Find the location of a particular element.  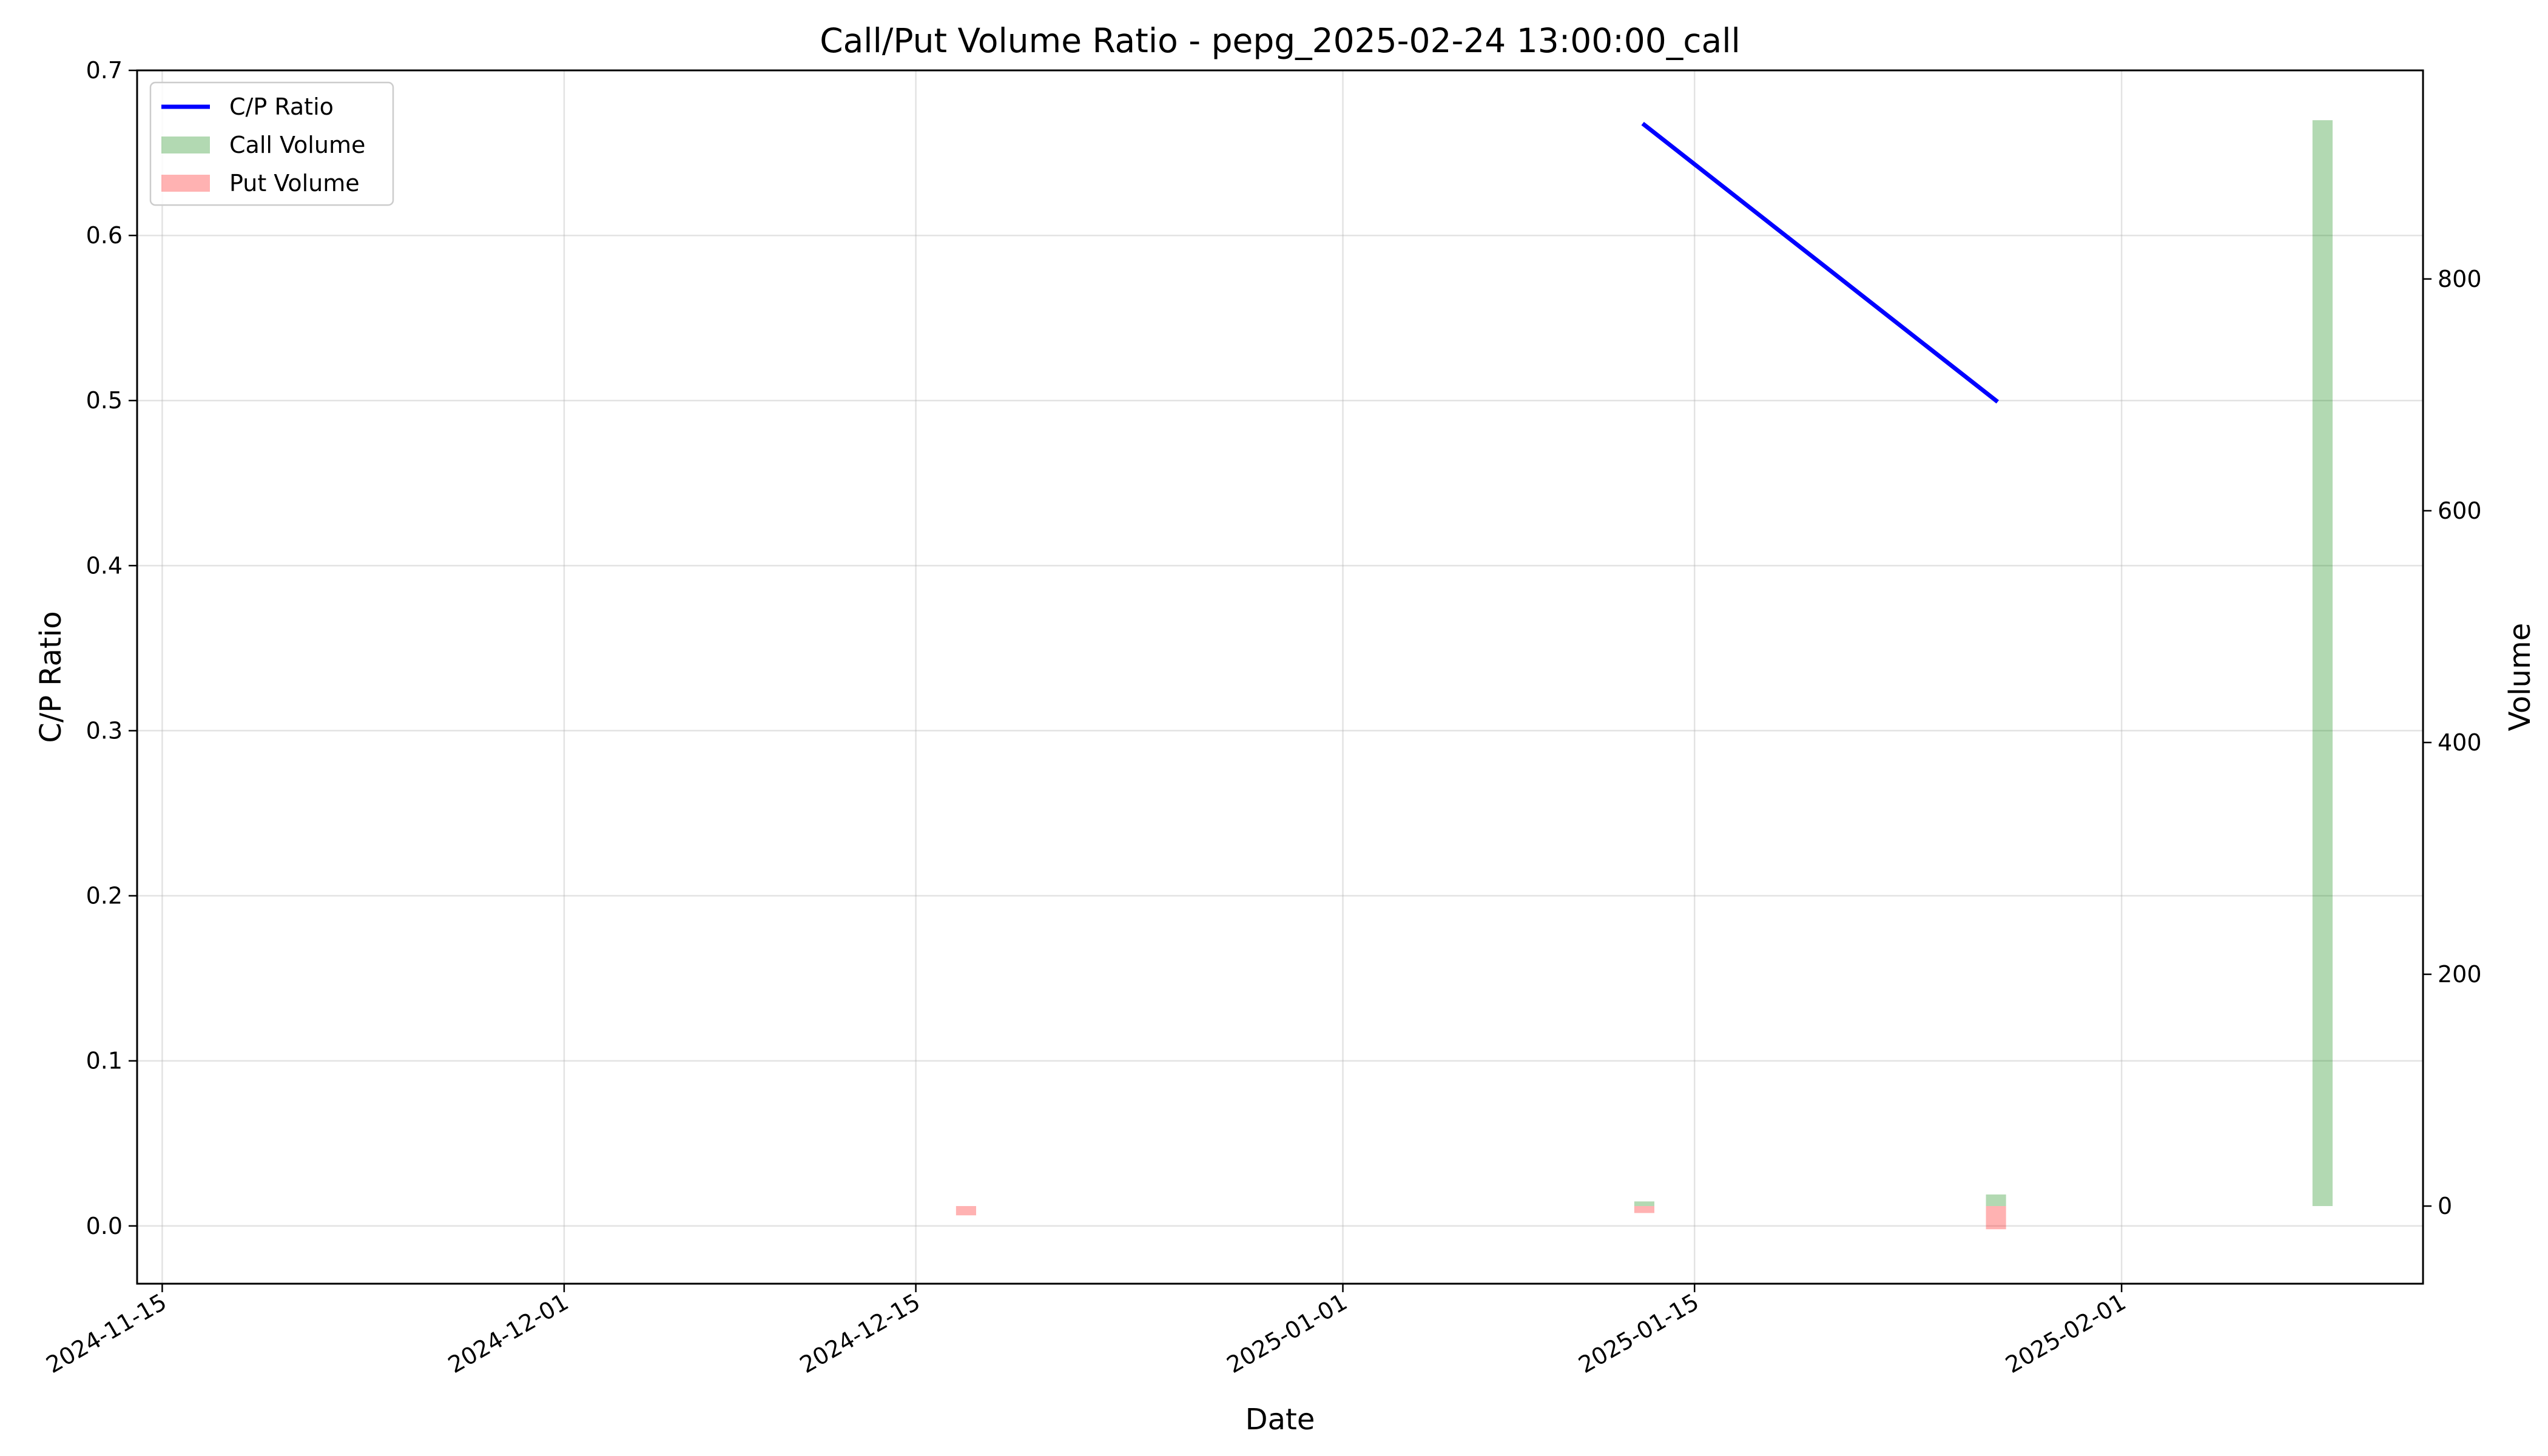

y-left-tick-label: 0.3 is located at coordinates (104, 730).